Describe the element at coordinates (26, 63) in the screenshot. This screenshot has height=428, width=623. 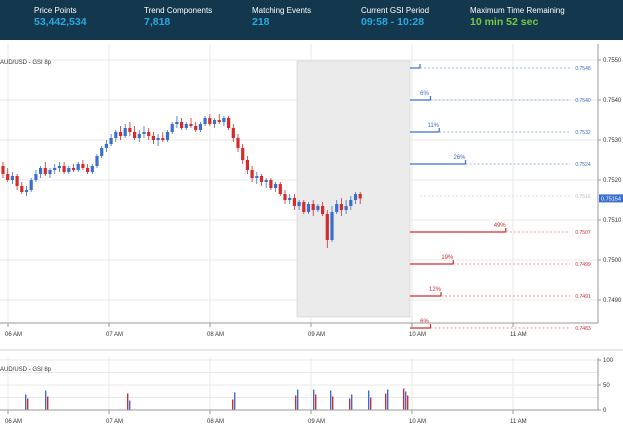
I see `main-chart-title: AUD/USD - GSI 8p` at that location.